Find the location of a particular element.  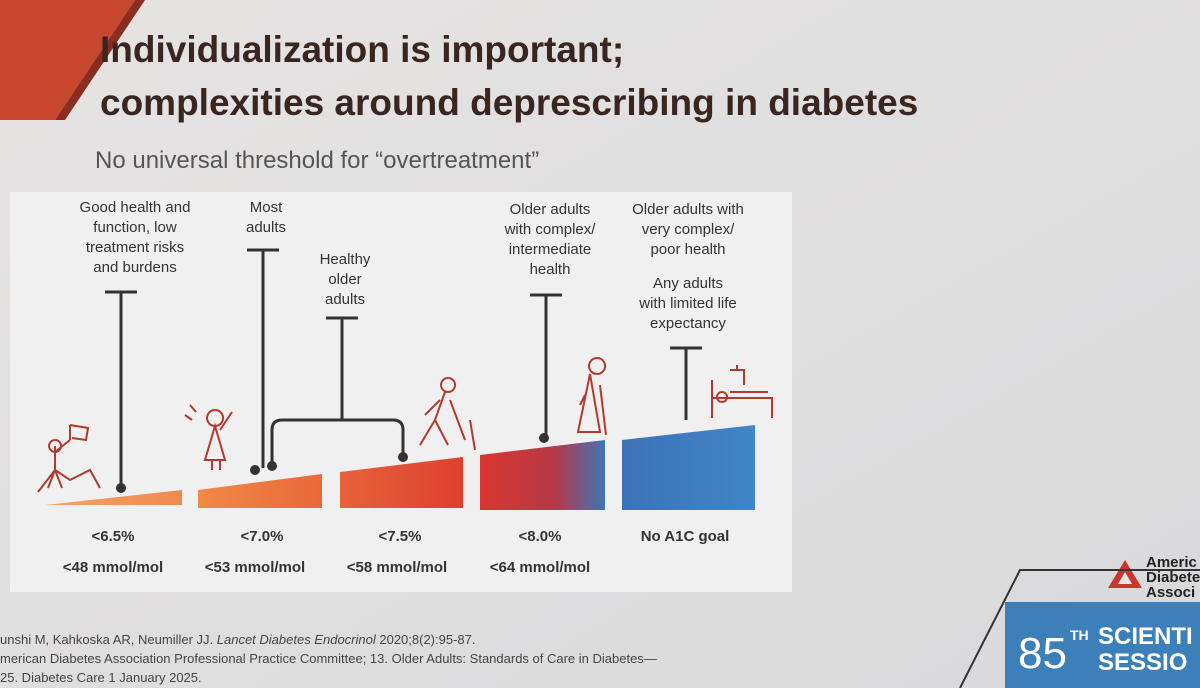

group-label: health is located at coordinates (550, 269).